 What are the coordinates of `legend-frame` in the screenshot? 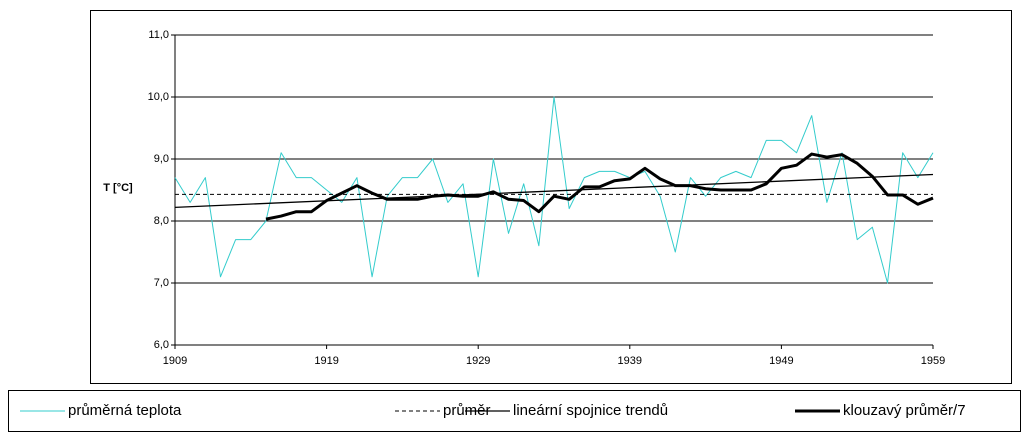 It's located at (514, 411).